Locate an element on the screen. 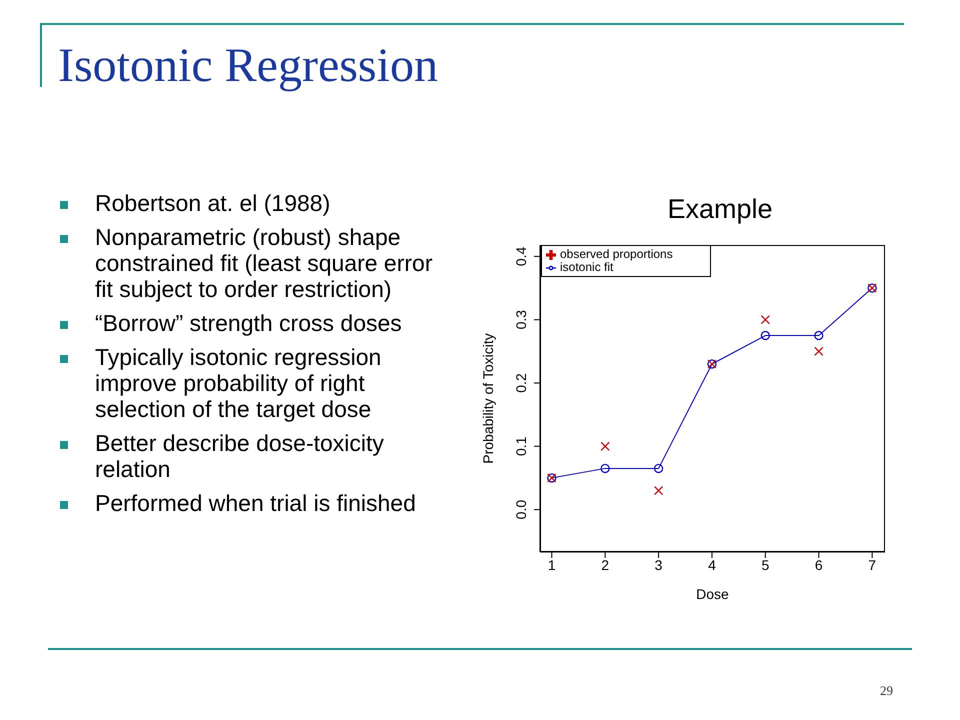 The height and width of the screenshot is (720, 960). text: Robertson at. el (1988) is located at coordinates (212, 203).